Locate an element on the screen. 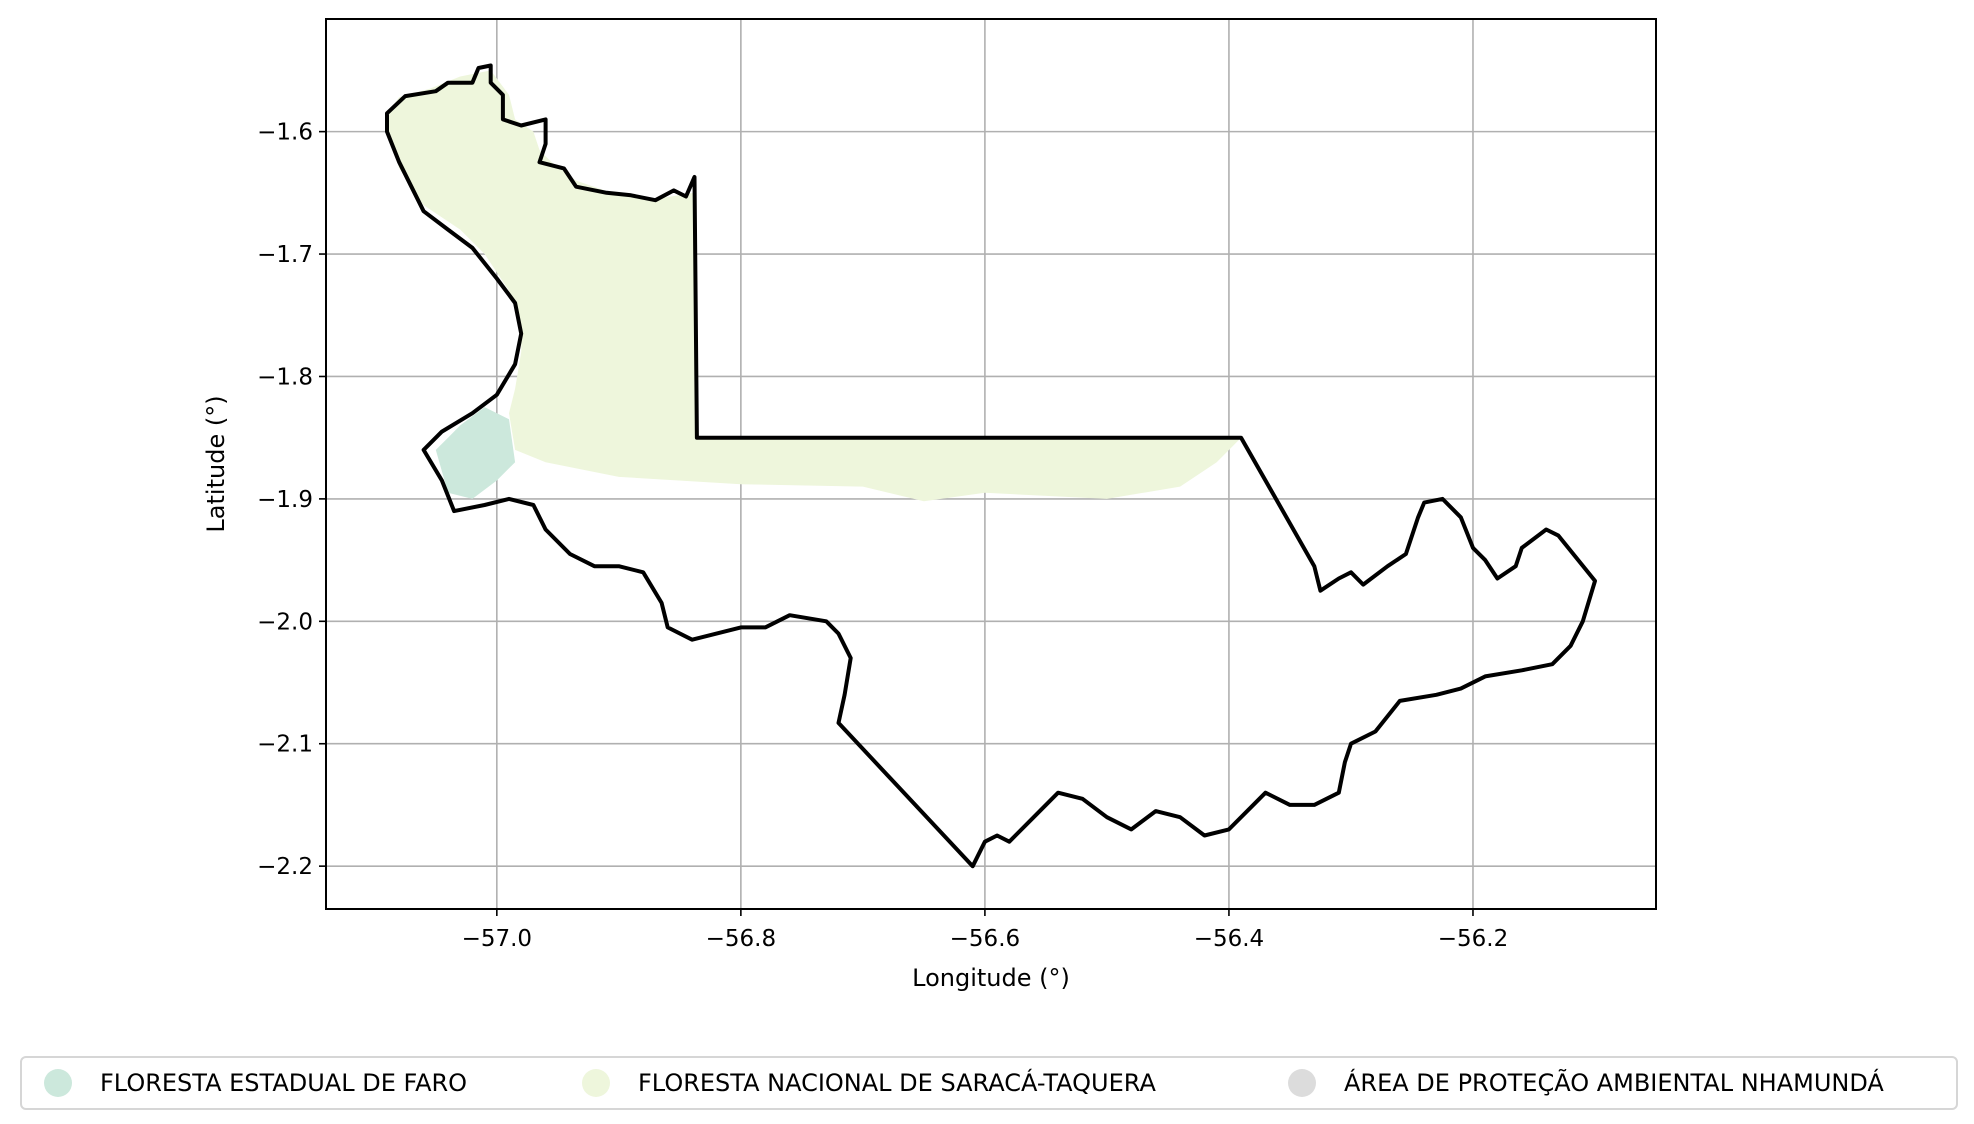 The height and width of the screenshot is (1124, 1974). legend-label: ÁREA DE PROTEÇÃO AMBIENTAL NHAMUNDÁ is located at coordinates (1614, 1083).